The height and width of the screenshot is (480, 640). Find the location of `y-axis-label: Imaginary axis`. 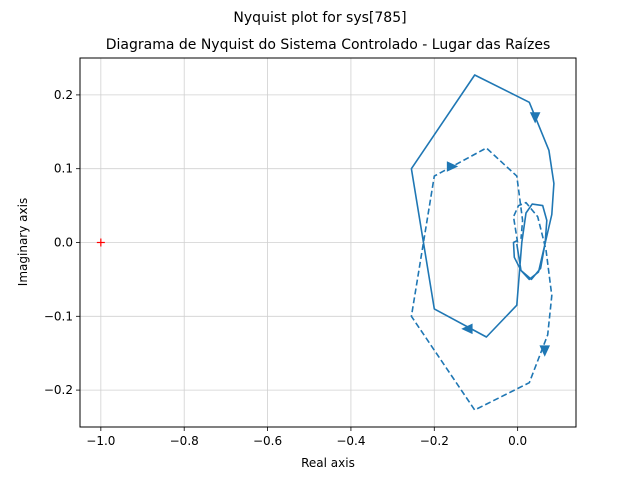

y-axis-label: Imaginary axis is located at coordinates (23, 242).